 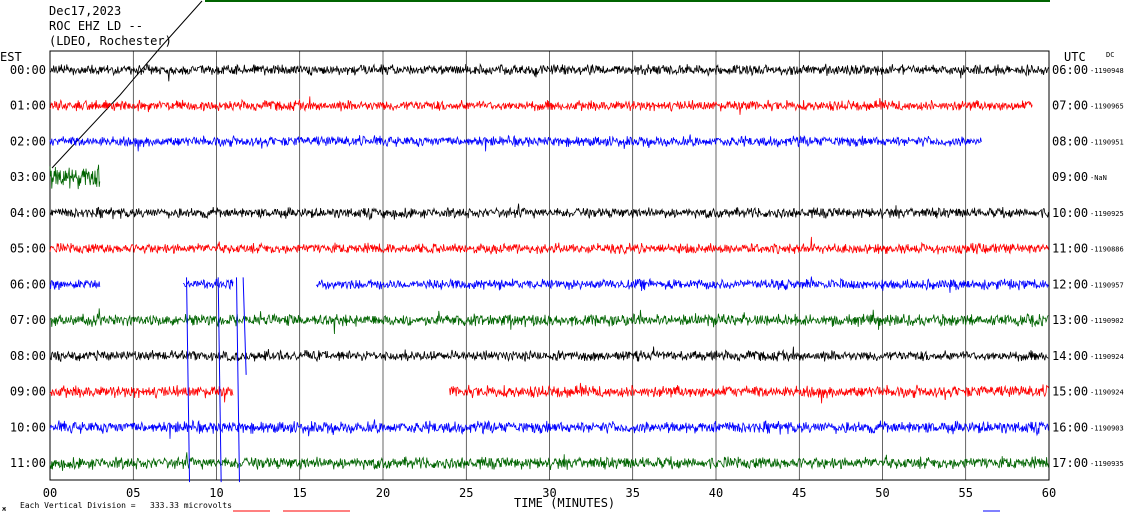 What do you see at coordinates (28, 463) in the screenshot?
I see `est-label-11: 11:00` at bounding box center [28, 463].